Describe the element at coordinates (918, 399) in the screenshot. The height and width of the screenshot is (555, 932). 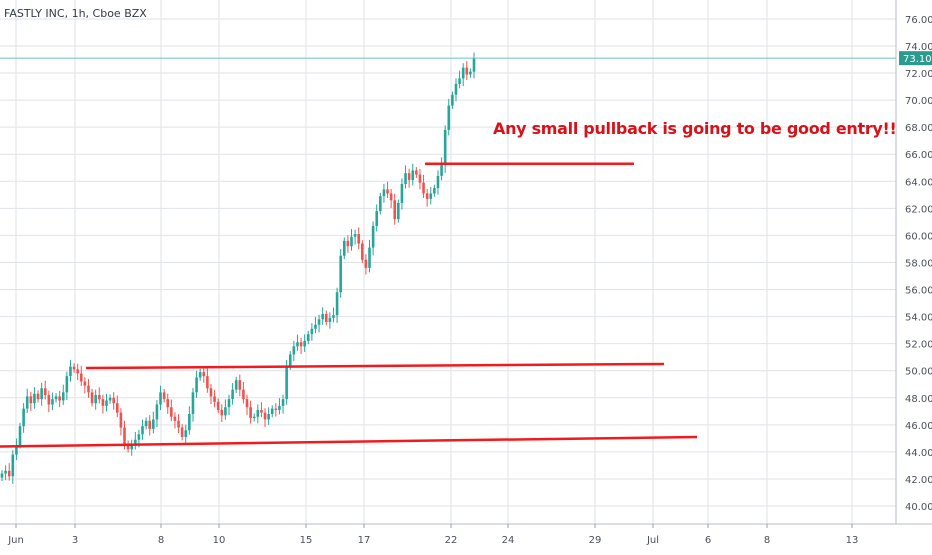
I see `y-tick-label: 48.00` at that location.